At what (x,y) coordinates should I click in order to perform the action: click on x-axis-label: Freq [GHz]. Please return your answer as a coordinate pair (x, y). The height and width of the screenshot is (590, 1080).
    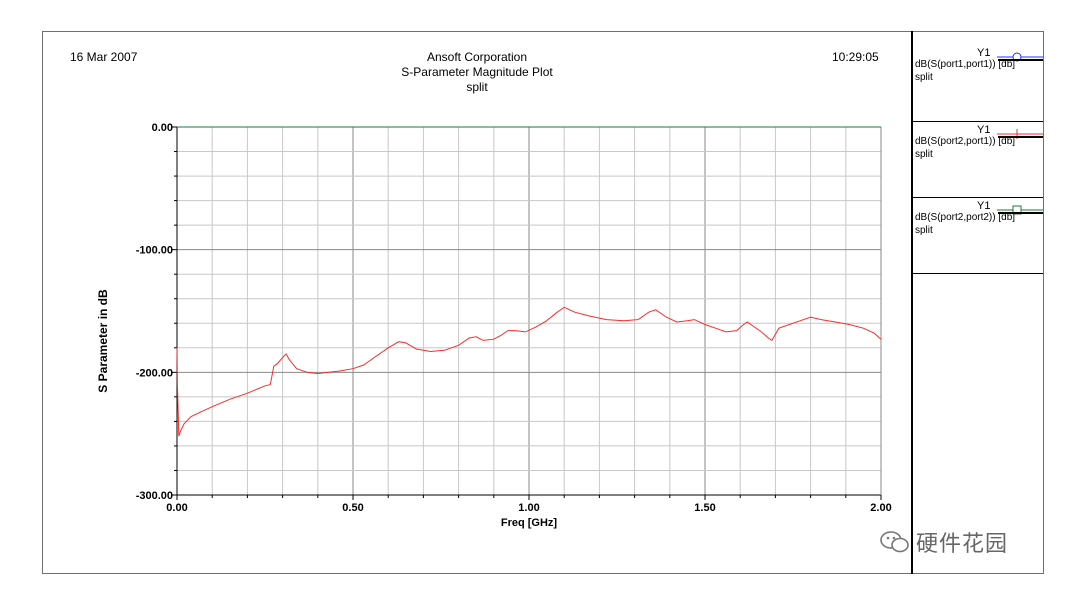
    Looking at the image, I should click on (529, 523).